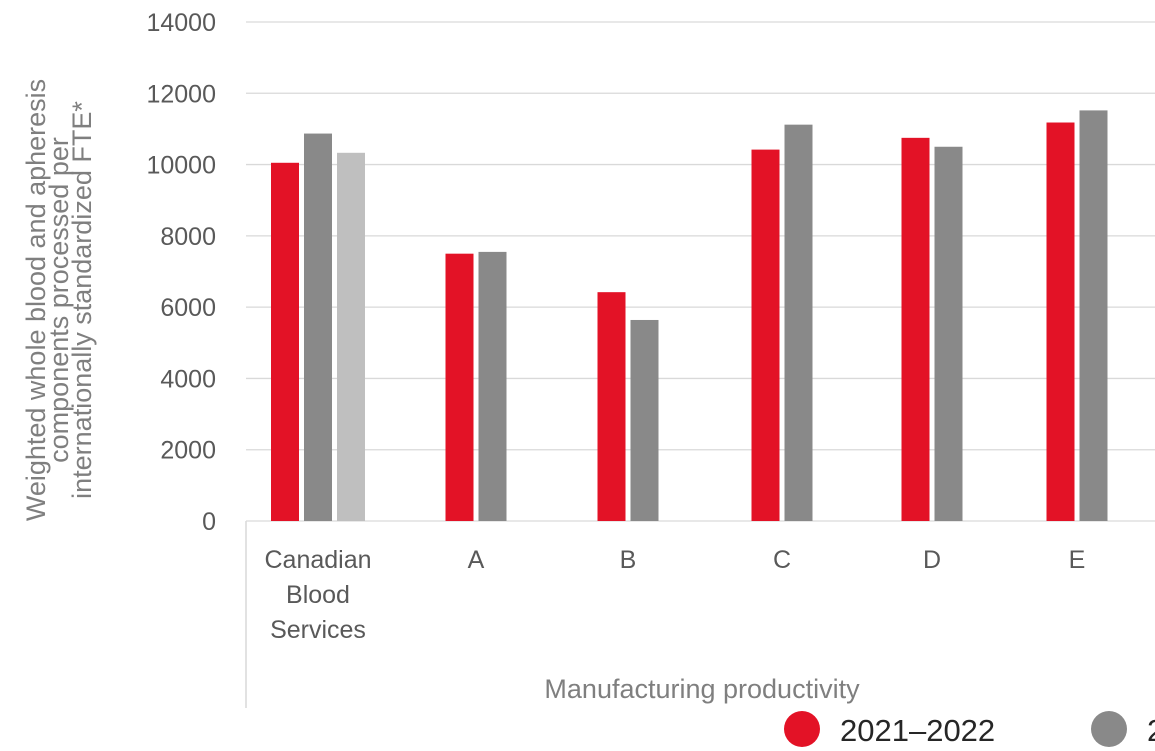 This screenshot has height=751, width=1155. Describe the element at coordinates (476, 560) in the screenshot. I see `x-tick-label: A` at that location.